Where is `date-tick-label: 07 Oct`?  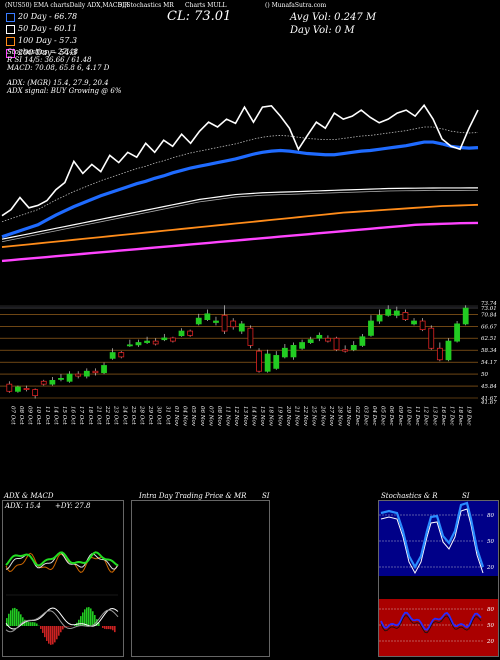 date-tick-label: 07 Oct is located at coordinates (12, 415).